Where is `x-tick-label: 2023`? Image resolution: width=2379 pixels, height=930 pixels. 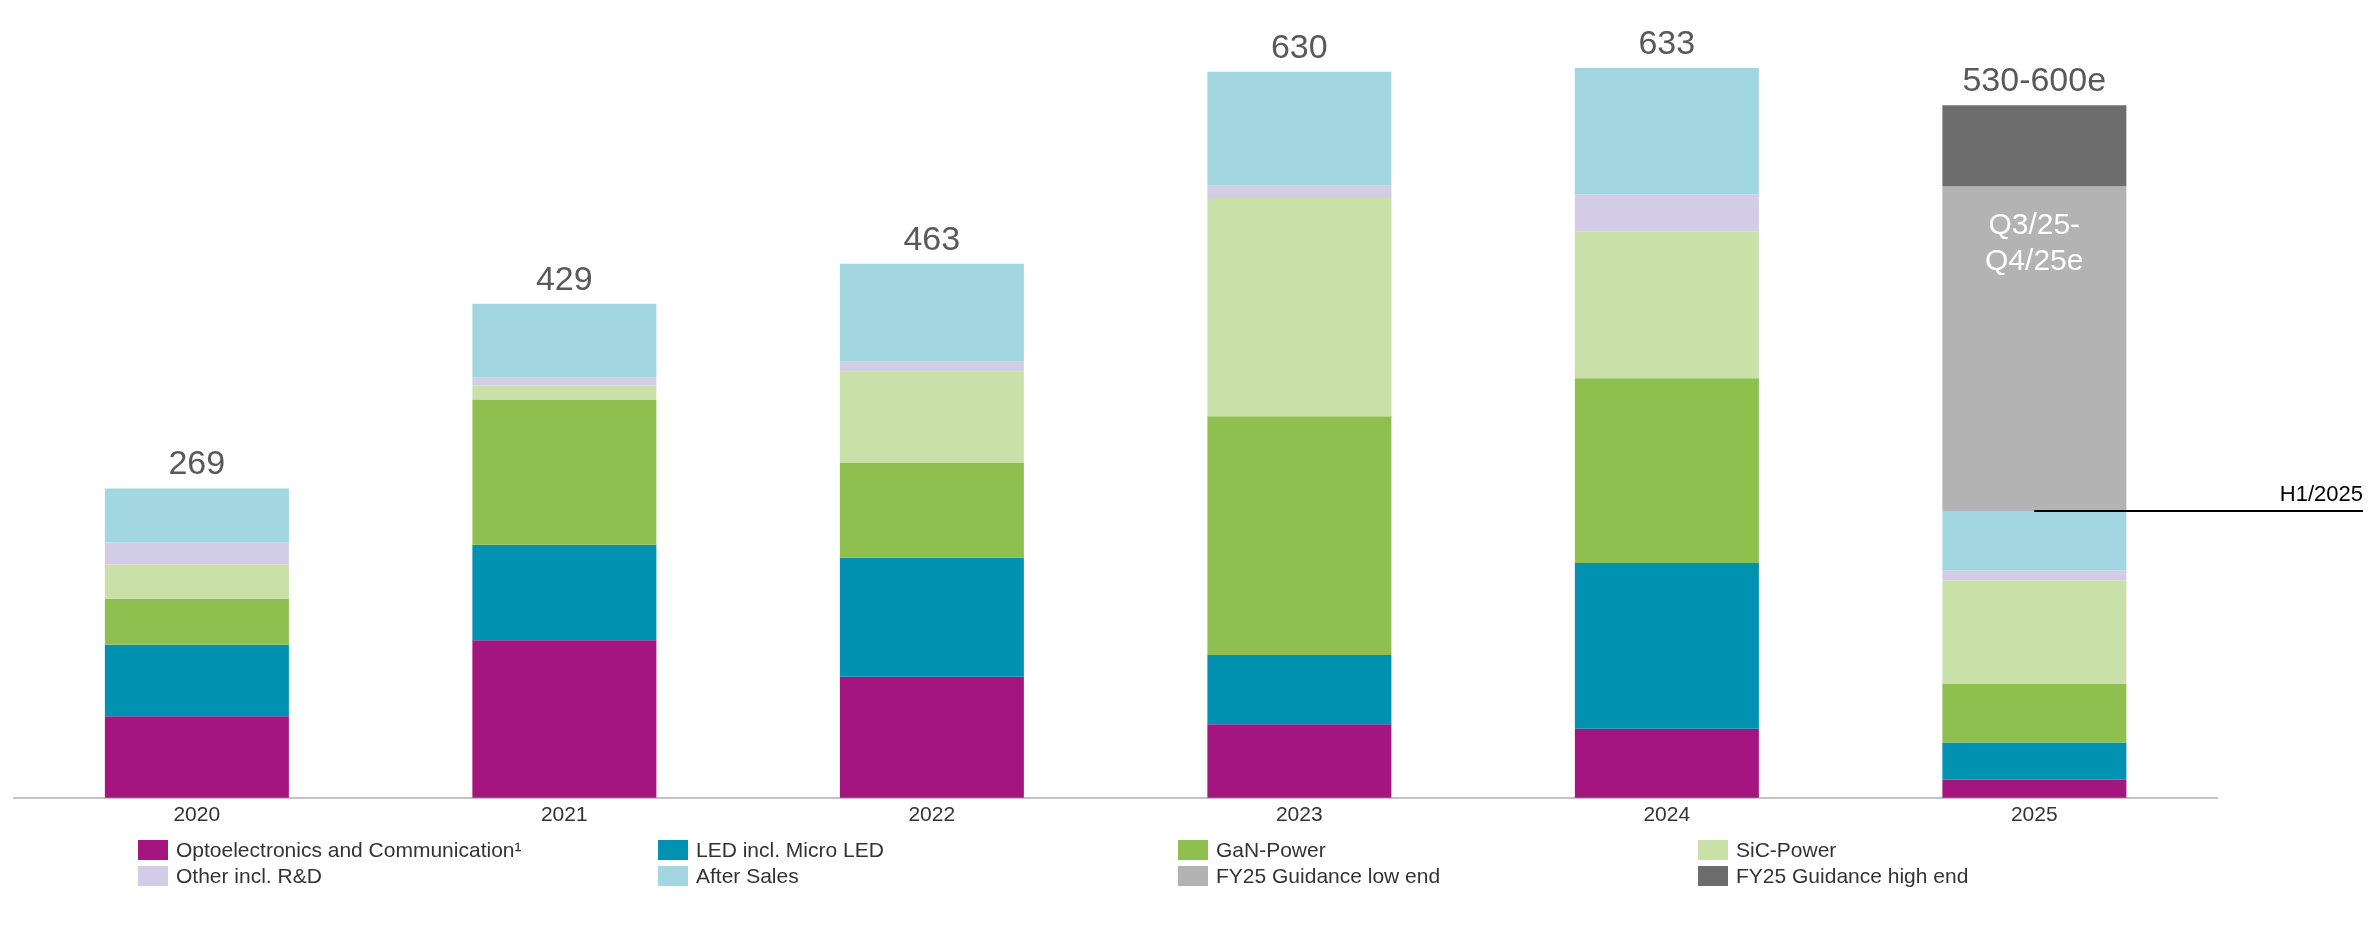 x-tick-label: 2023 is located at coordinates (1299, 813).